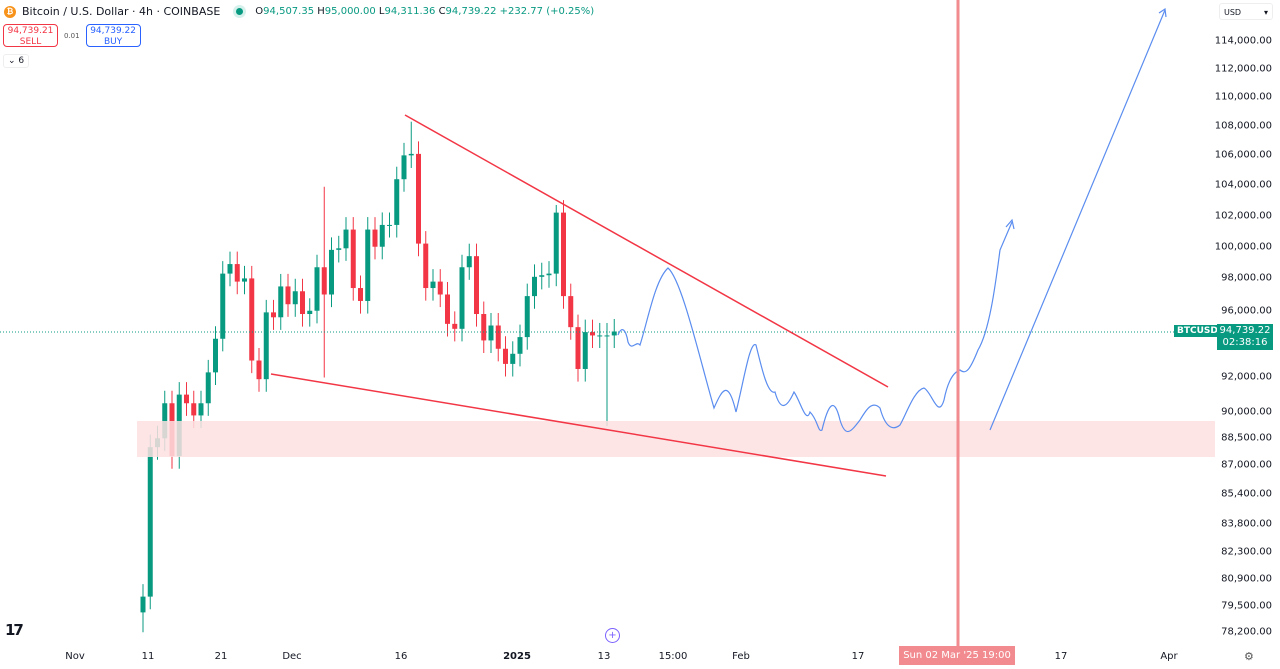  What do you see at coordinates (1265, 12) in the screenshot?
I see `chevron-down-icon: ▾` at bounding box center [1265, 12].